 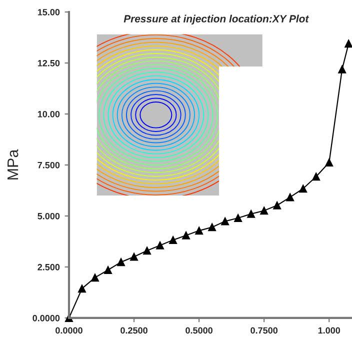 What do you see at coordinates (49, 165) in the screenshot?
I see `y-tick-label: 7.500` at bounding box center [49, 165].